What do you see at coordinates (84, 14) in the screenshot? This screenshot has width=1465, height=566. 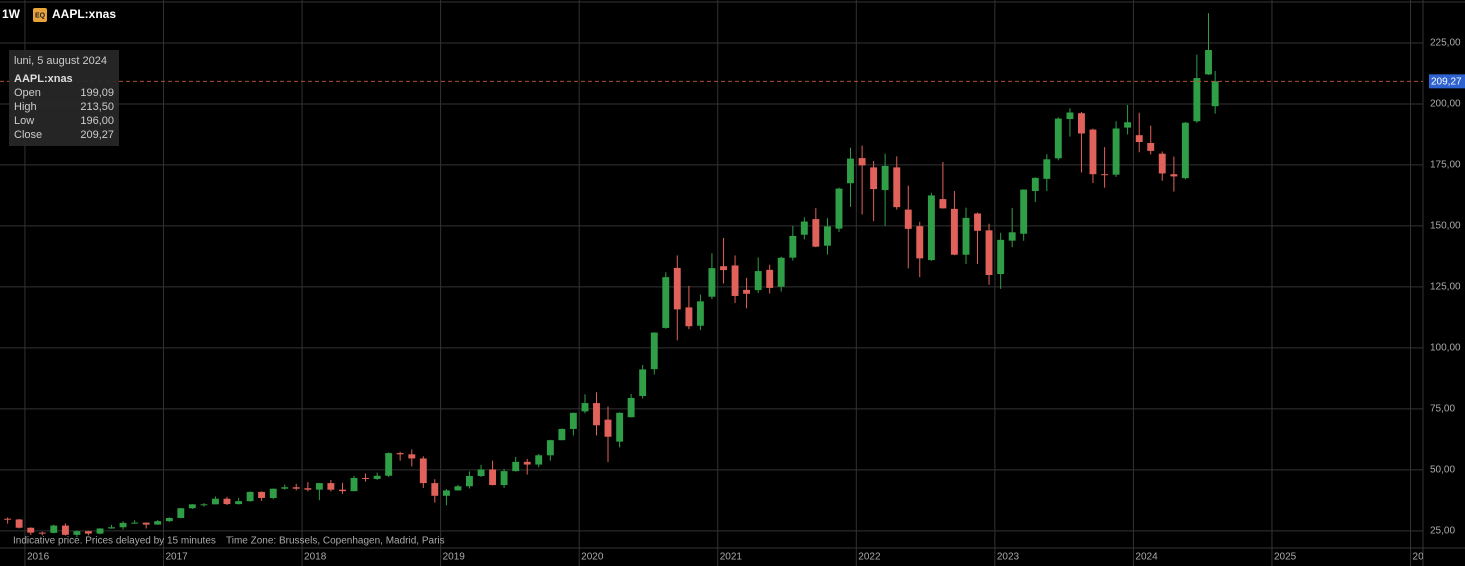 I see `symbol: AAPL:xnas` at bounding box center [84, 14].